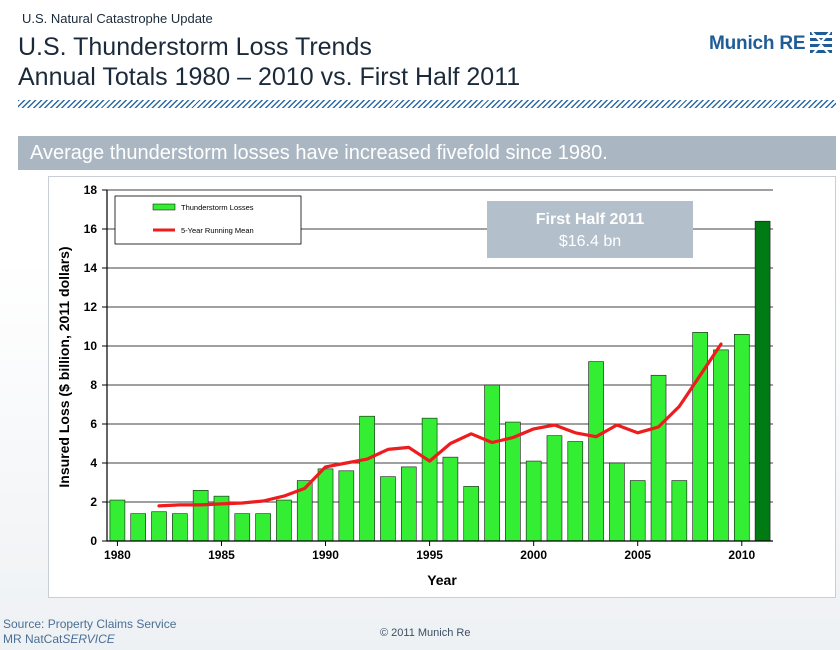 The width and height of the screenshot is (840, 650). I want to click on x-tick-label: 1995, so click(429, 555).